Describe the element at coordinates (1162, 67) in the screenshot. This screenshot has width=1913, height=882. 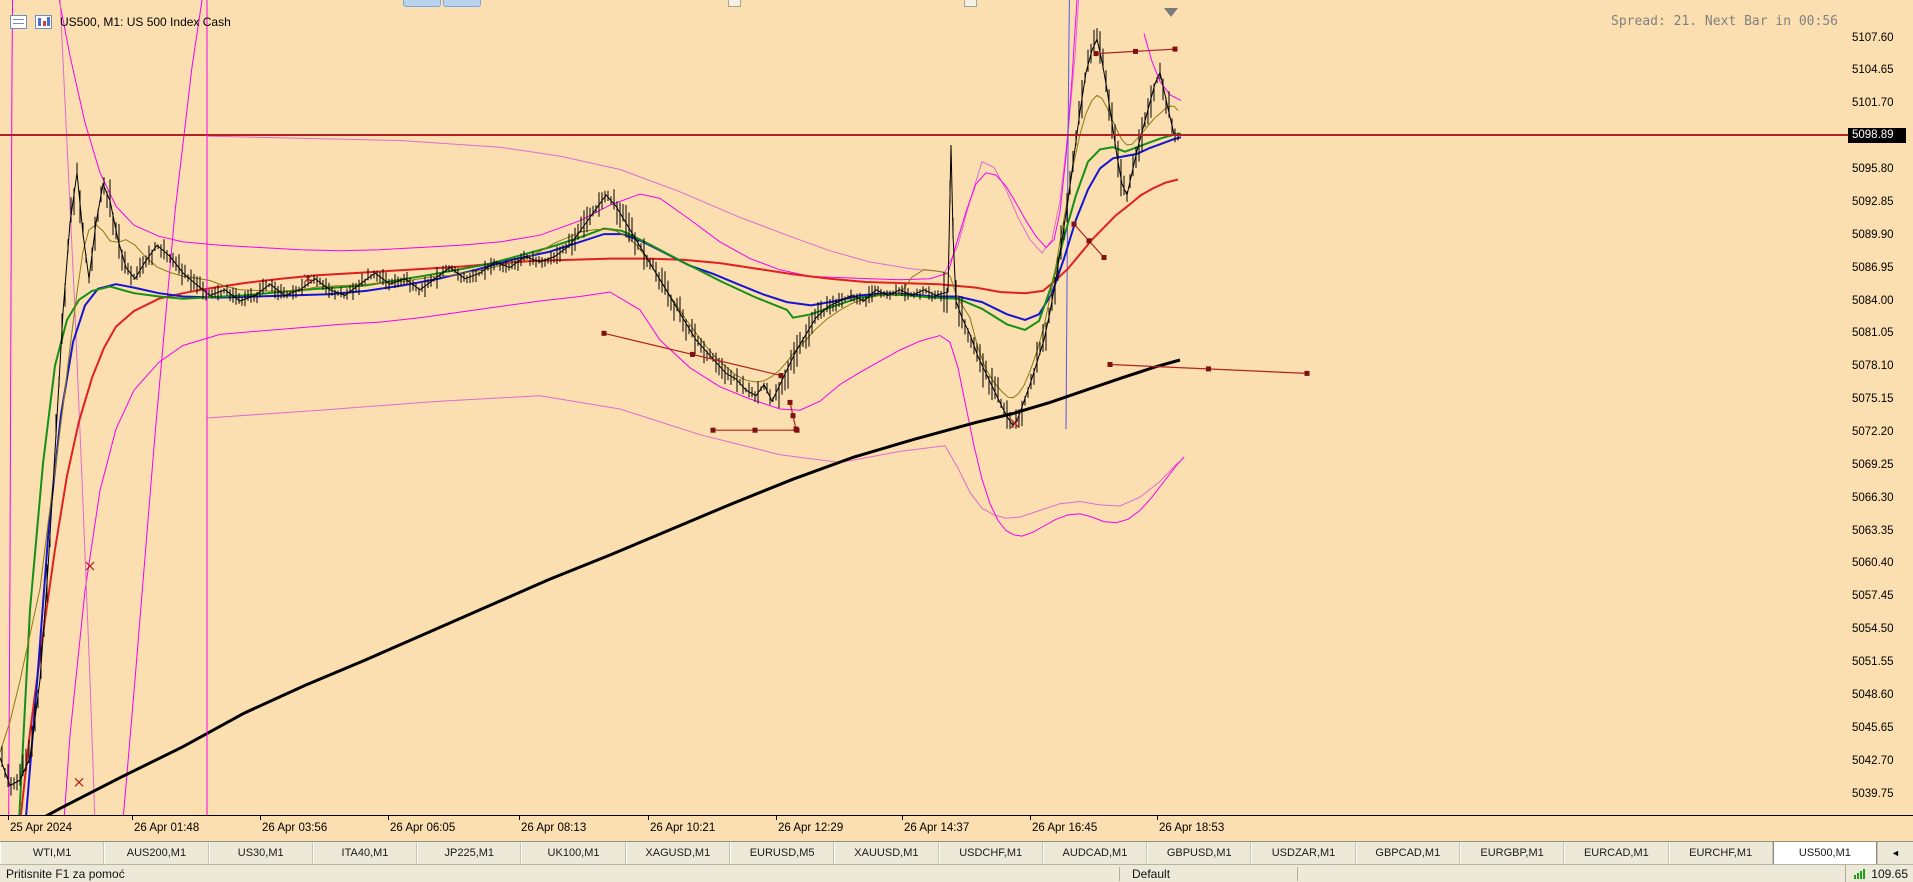
I see `series-band-upper-right` at that location.